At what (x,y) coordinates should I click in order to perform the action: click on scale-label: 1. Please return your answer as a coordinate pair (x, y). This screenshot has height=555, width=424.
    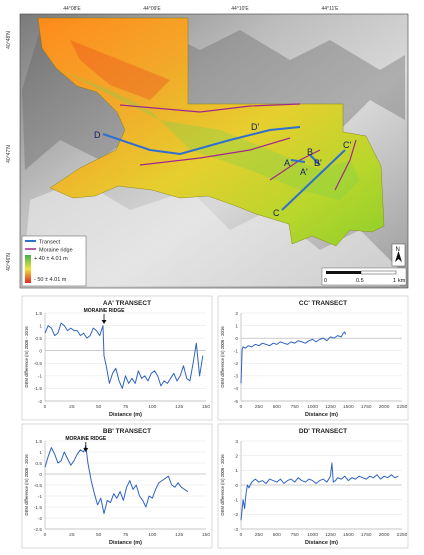
    Looking at the image, I should click on (394, 281).